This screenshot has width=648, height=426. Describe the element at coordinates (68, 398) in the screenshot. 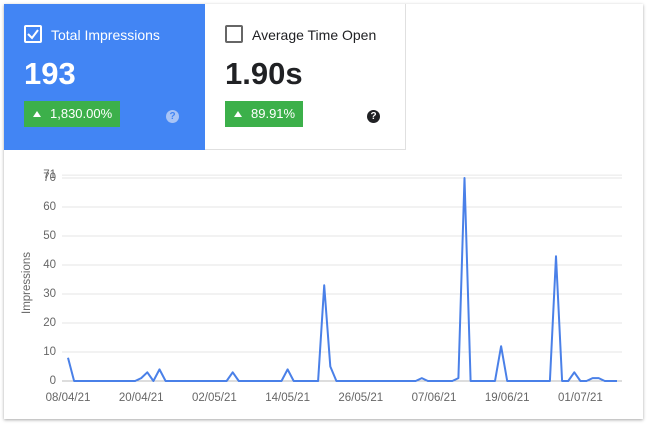

I see `x-tick-label: 08/04/21` at that location.